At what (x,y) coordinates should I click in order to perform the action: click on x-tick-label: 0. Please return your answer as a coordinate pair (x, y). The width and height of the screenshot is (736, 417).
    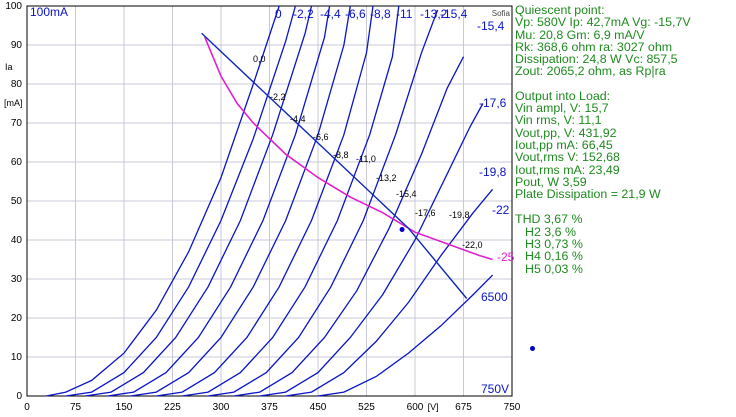
    Looking at the image, I should click on (27, 407).